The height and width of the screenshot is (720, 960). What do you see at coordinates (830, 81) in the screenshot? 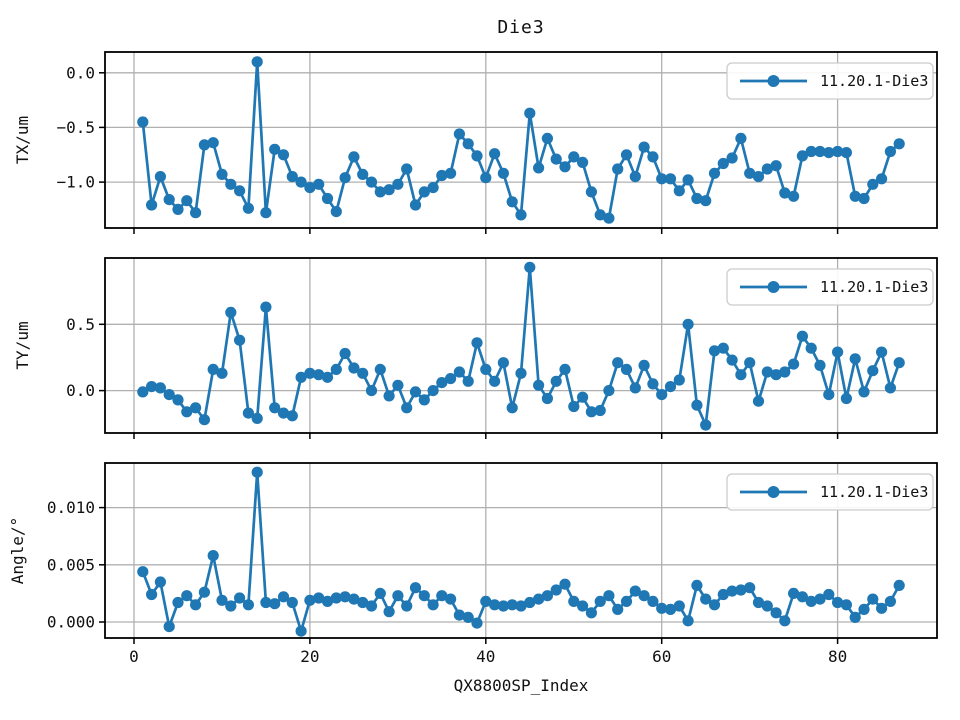
I see `legend-frame` at bounding box center [830, 81].